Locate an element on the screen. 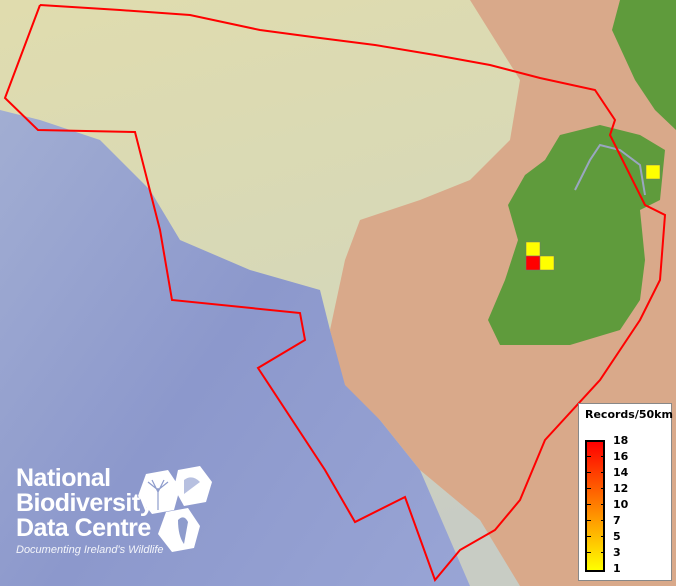 The height and width of the screenshot is (586, 676). logo-hexagons-icon is located at coordinates (175, 509).